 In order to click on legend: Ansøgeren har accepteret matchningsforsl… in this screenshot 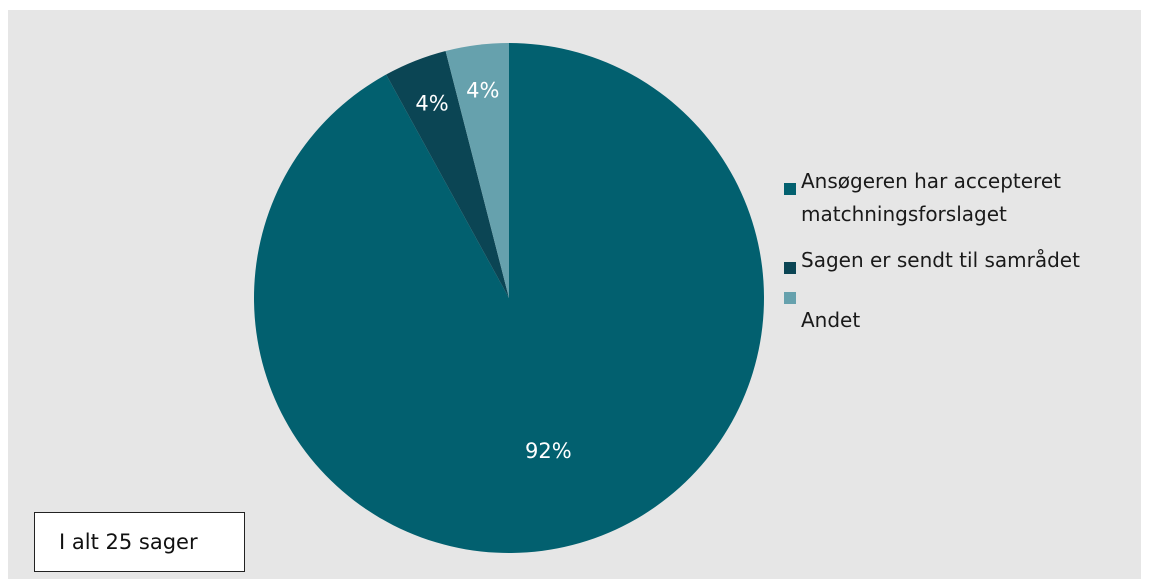, I will do `click(956, 257)`.